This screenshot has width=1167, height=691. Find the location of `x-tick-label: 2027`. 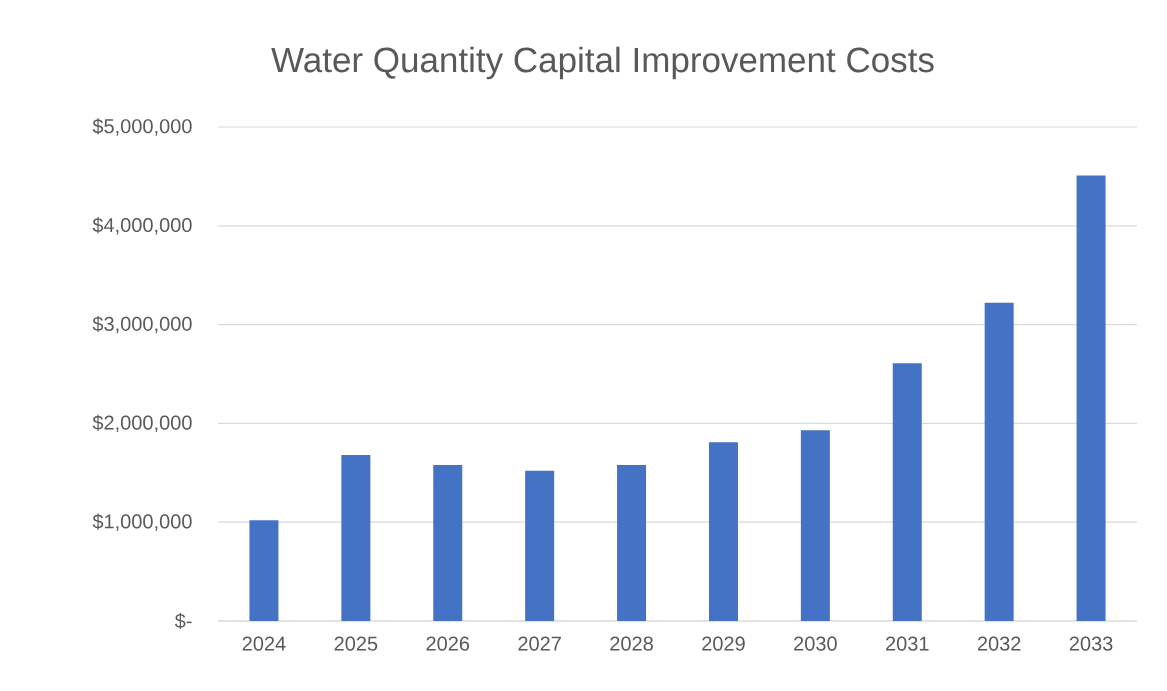

x-tick-label: 2027 is located at coordinates (539, 643).